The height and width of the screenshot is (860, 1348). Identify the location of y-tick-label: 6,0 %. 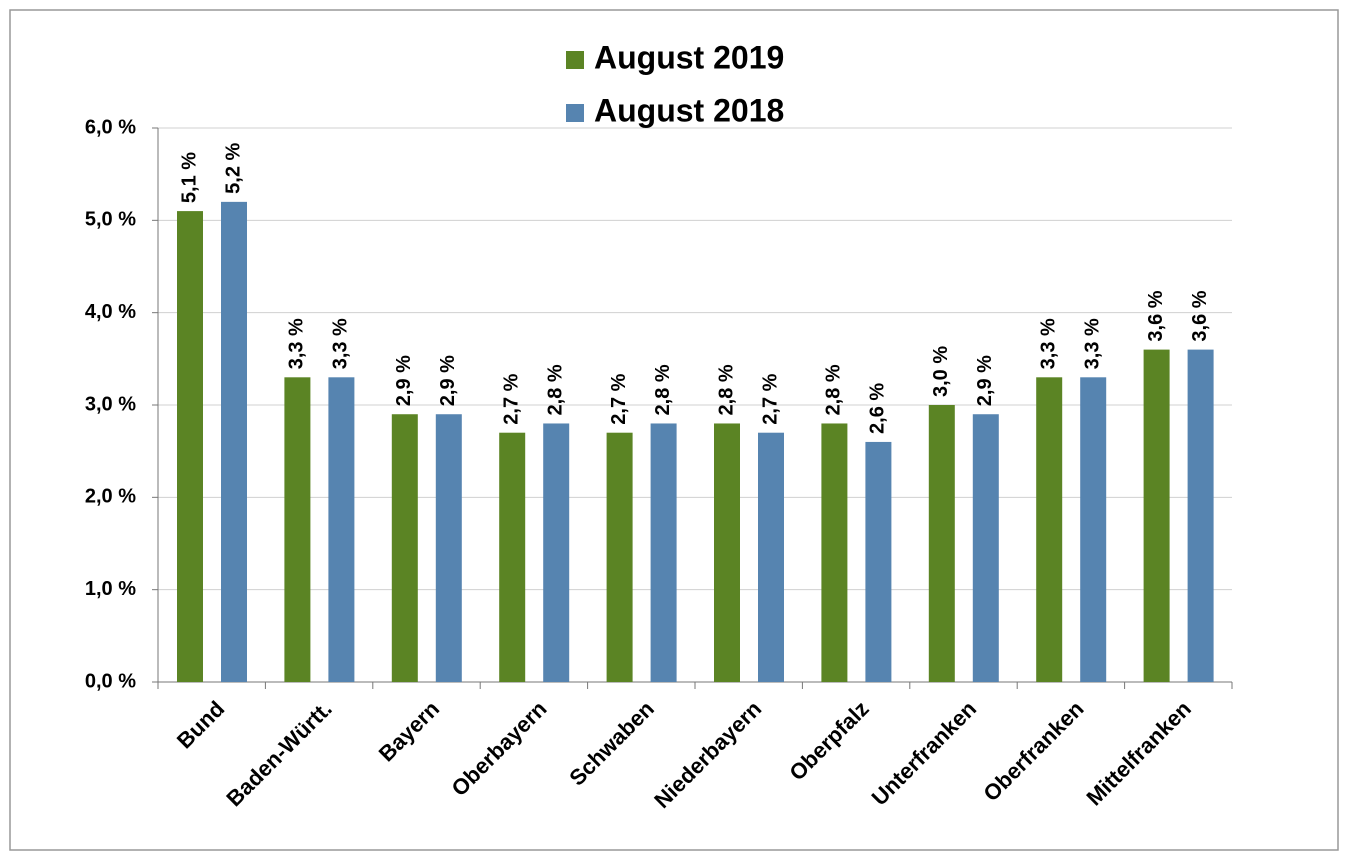
(110, 127).